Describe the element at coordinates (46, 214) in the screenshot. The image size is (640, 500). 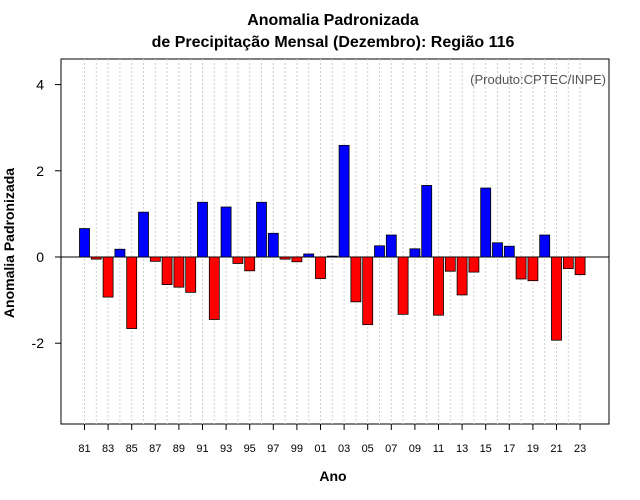
I see `y-axis: -2 0 2 4` at that location.